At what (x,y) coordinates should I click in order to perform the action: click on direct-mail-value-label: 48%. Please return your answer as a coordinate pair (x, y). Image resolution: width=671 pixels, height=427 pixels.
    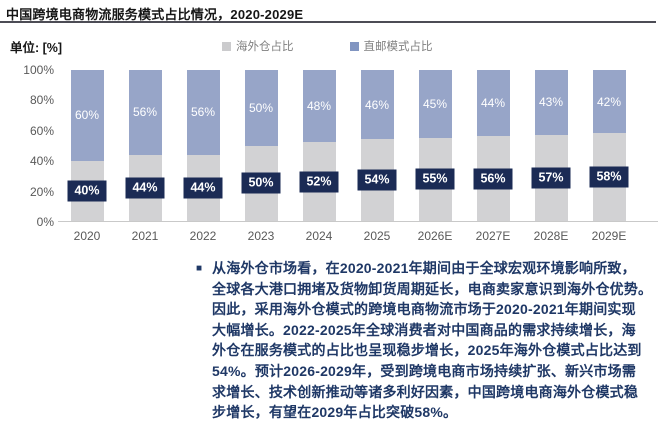
    Looking at the image, I should click on (319, 106).